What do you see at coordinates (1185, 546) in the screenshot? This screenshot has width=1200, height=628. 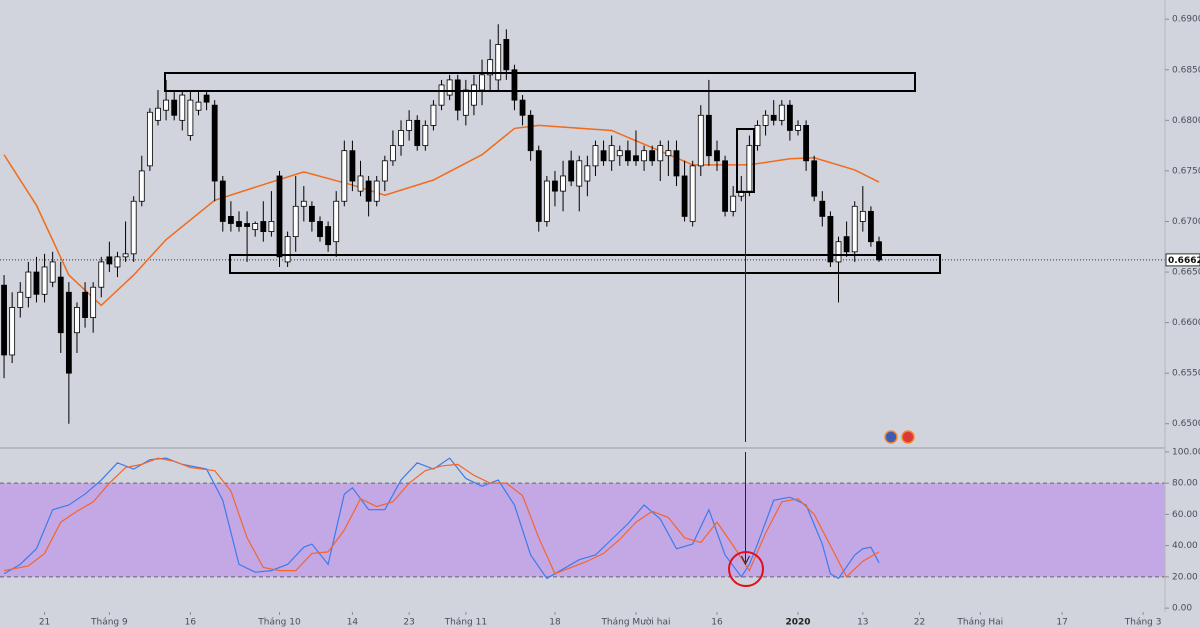 I see `y-tick-label: 40.00` at bounding box center [1185, 546].